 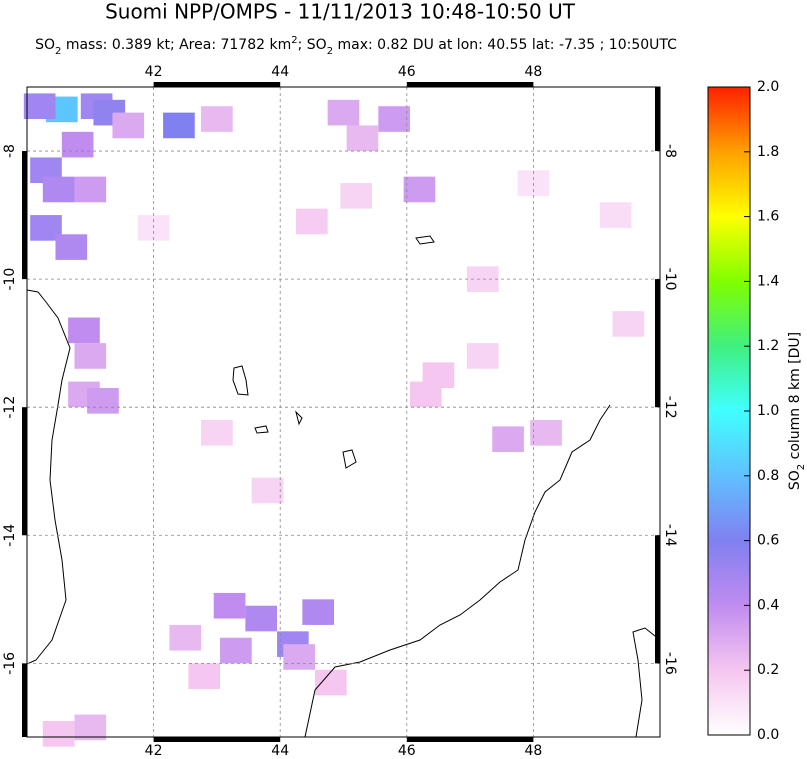 What do you see at coordinates (261, 429) in the screenshot?
I see `moheli` at bounding box center [261, 429].